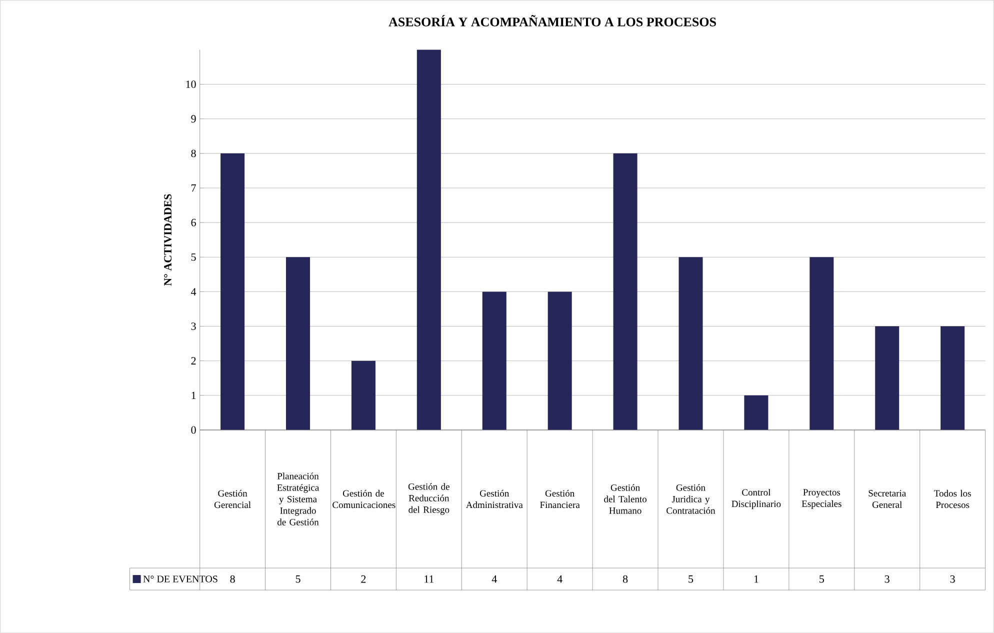 This screenshot has width=994, height=633. I want to click on y-axis-title: N° ACTIVIDADES, so click(168, 240).